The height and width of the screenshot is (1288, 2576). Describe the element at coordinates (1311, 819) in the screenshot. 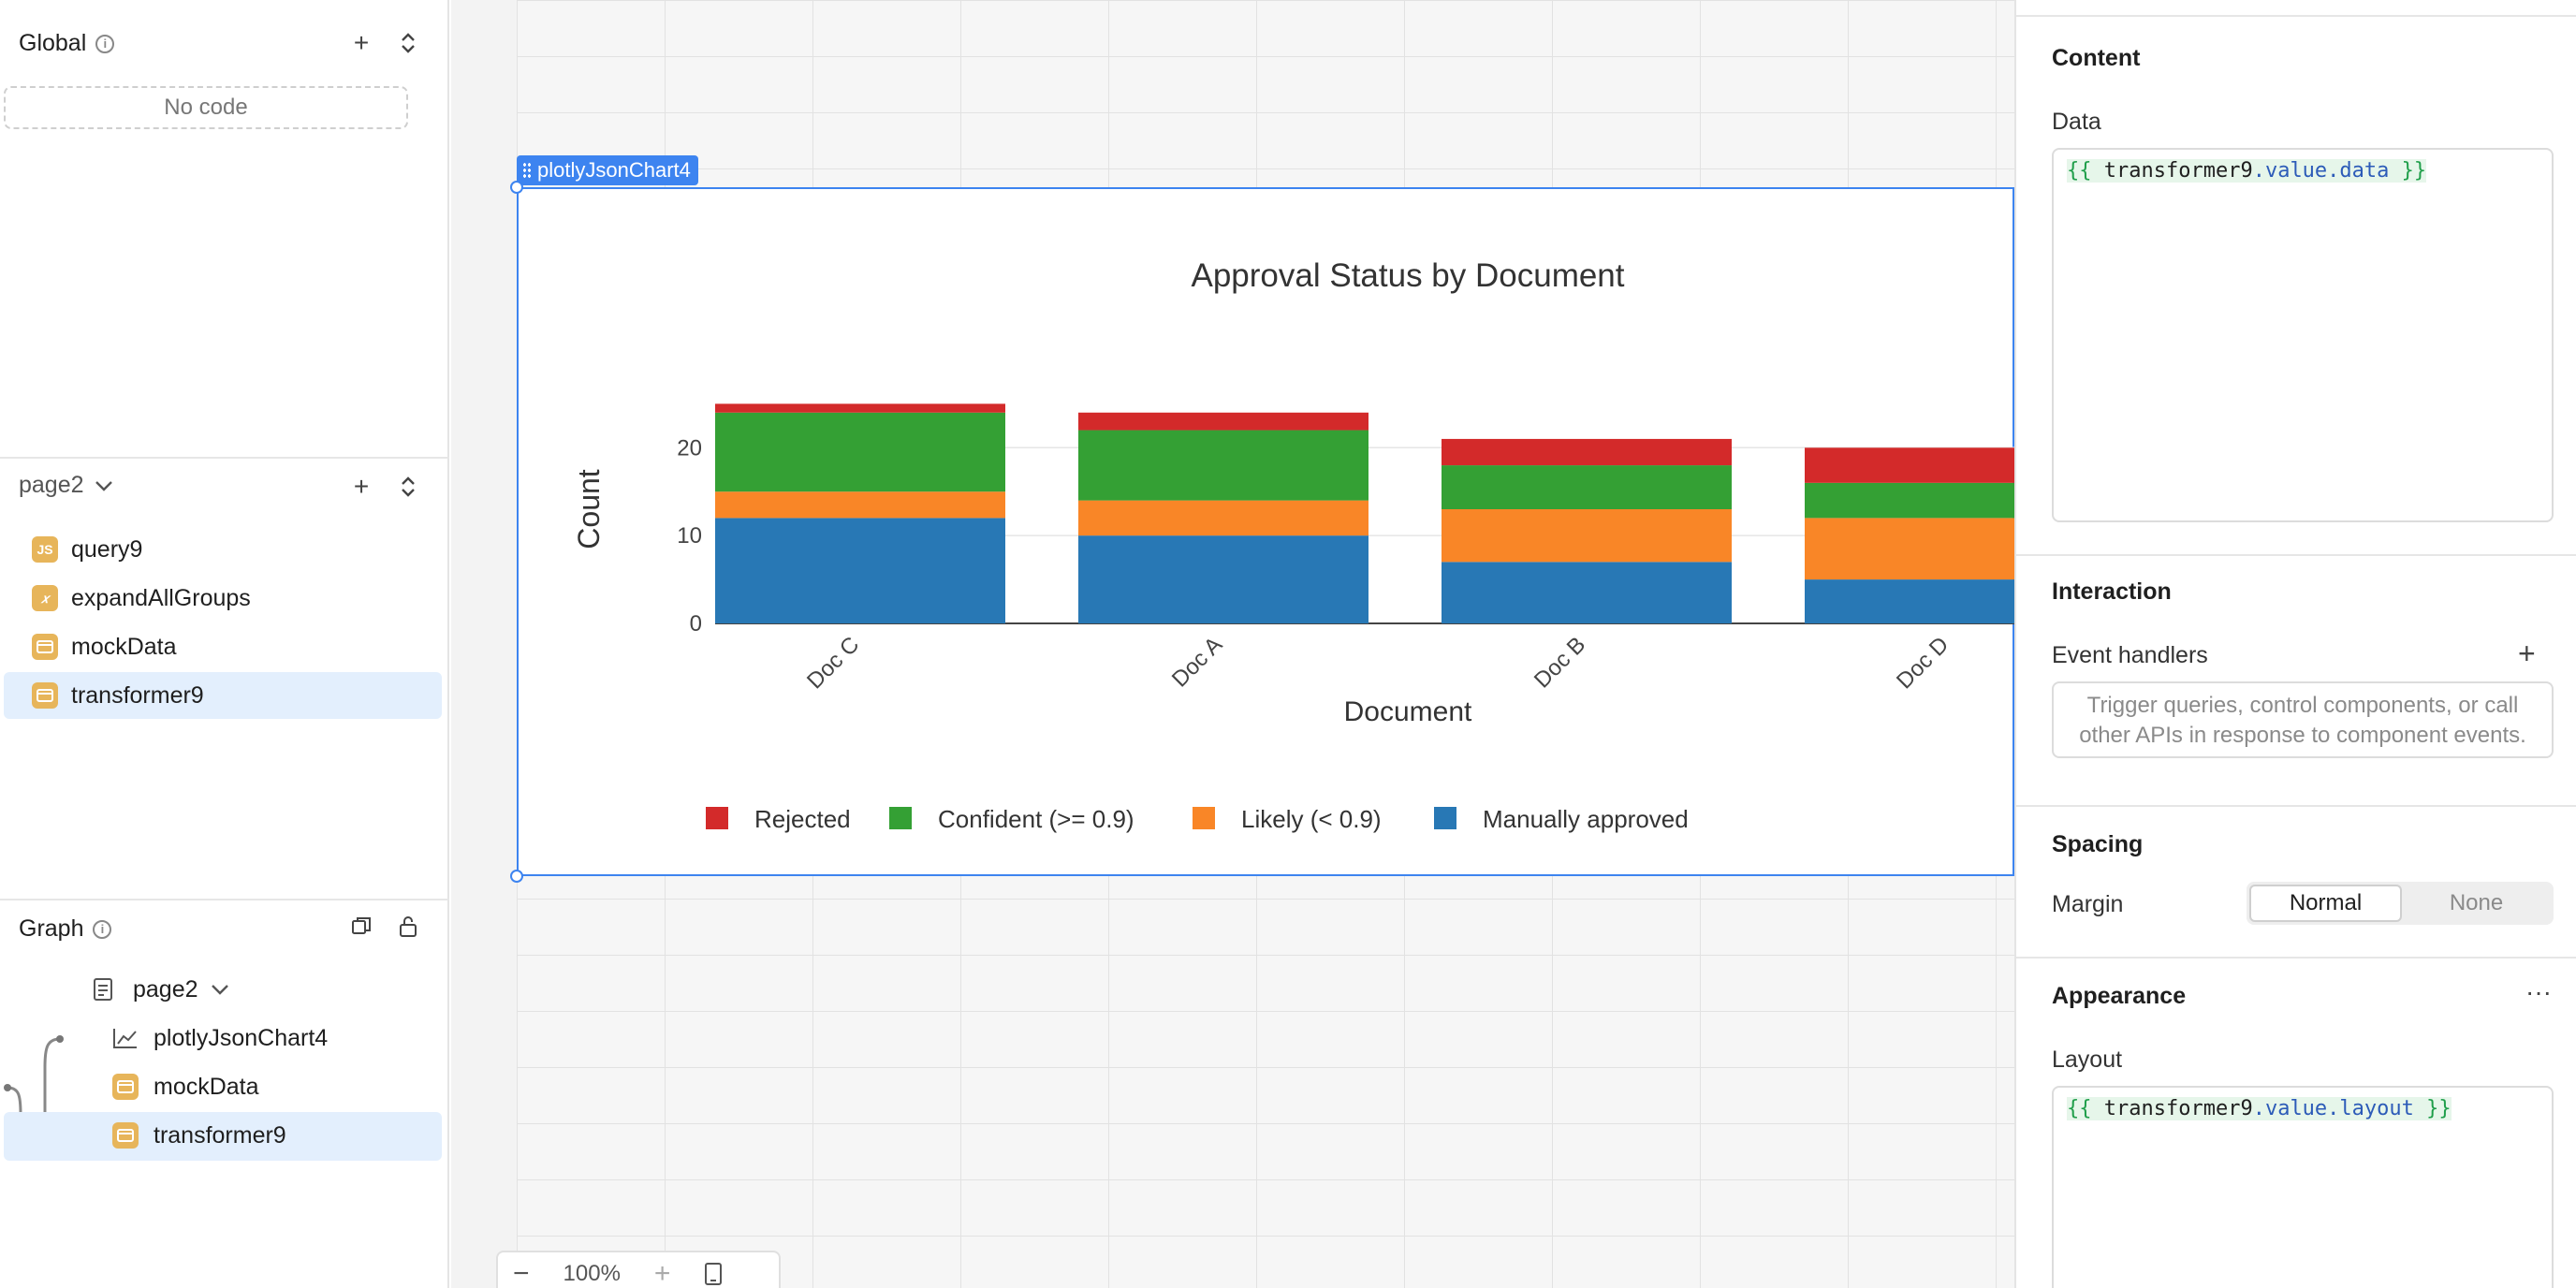

I see `legend-label: Likely (< 0.9)` at that location.